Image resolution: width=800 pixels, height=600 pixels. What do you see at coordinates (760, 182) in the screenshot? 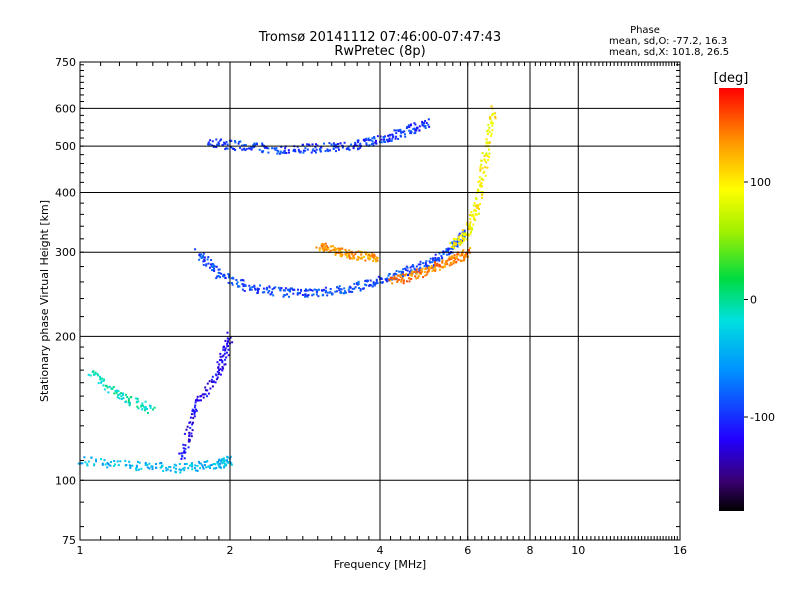
I see `colorbar-tick-label: 100` at bounding box center [760, 182].